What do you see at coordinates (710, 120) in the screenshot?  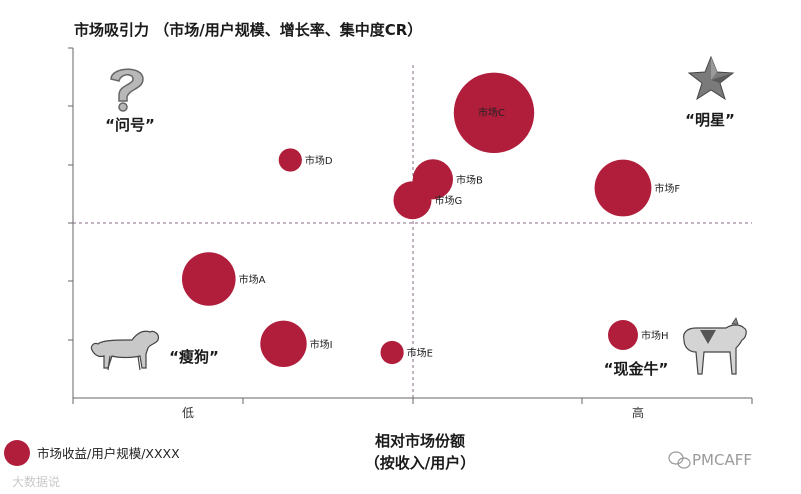 I see `quadrant-label-star: “明星”` at bounding box center [710, 120].